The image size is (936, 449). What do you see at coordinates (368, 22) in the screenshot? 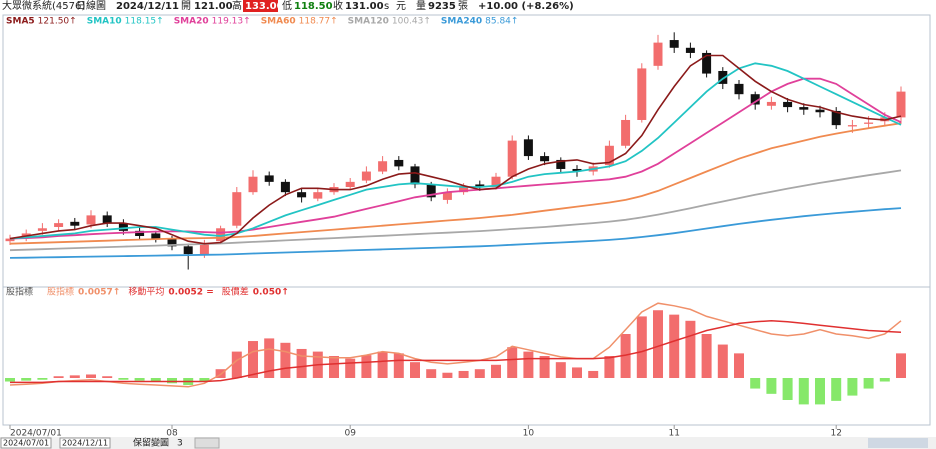
I see `legend-name: SMA120` at bounding box center [368, 22].